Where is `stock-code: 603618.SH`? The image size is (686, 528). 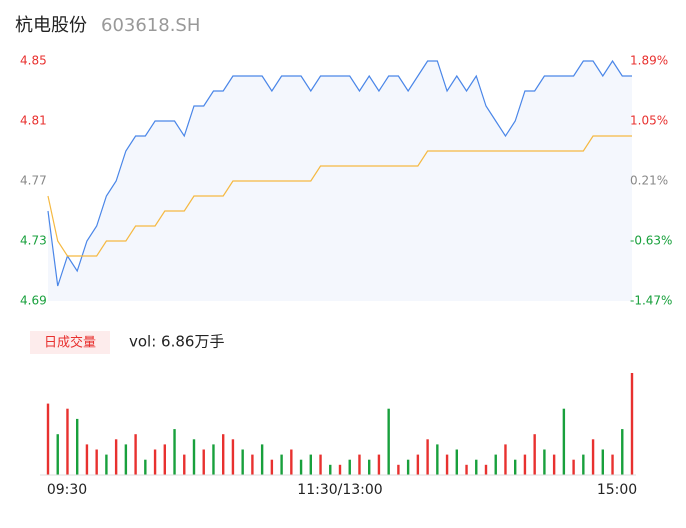
stock-code: 603618.SH is located at coordinates (150, 25).